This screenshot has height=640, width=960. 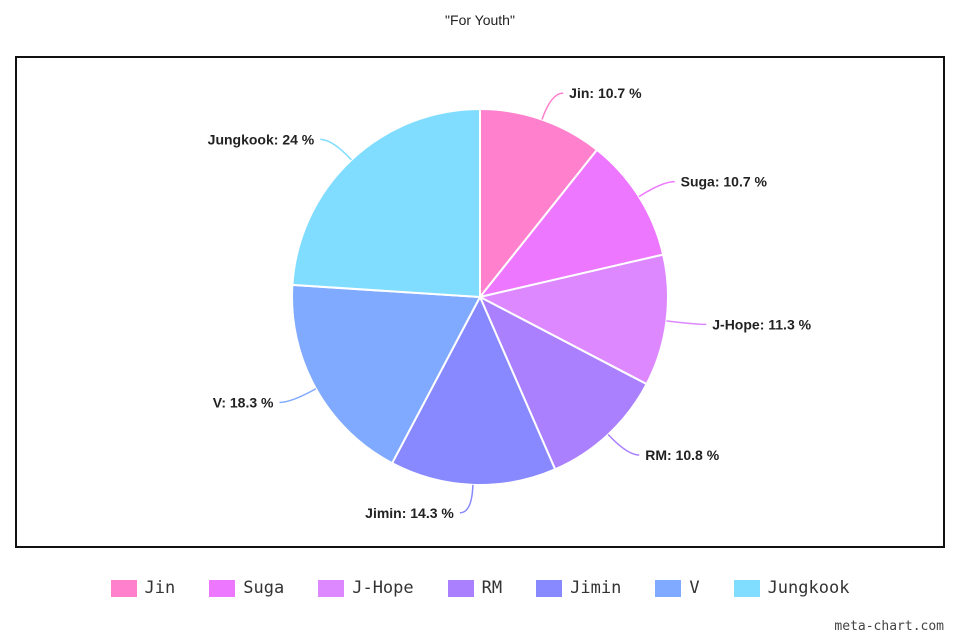 I want to click on leader-line-jin, so click(x=552, y=106).